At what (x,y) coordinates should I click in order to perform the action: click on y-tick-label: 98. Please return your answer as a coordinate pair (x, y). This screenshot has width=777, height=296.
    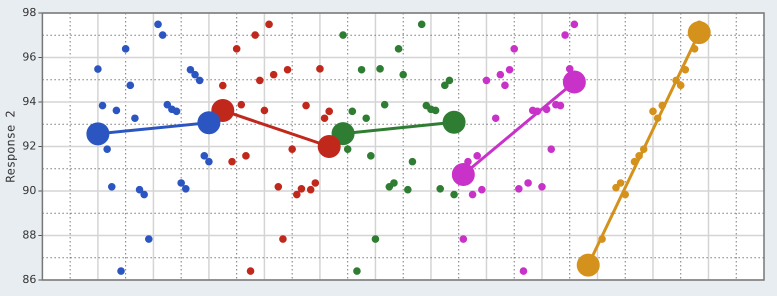
    Looking at the image, I should click on (29, 12).